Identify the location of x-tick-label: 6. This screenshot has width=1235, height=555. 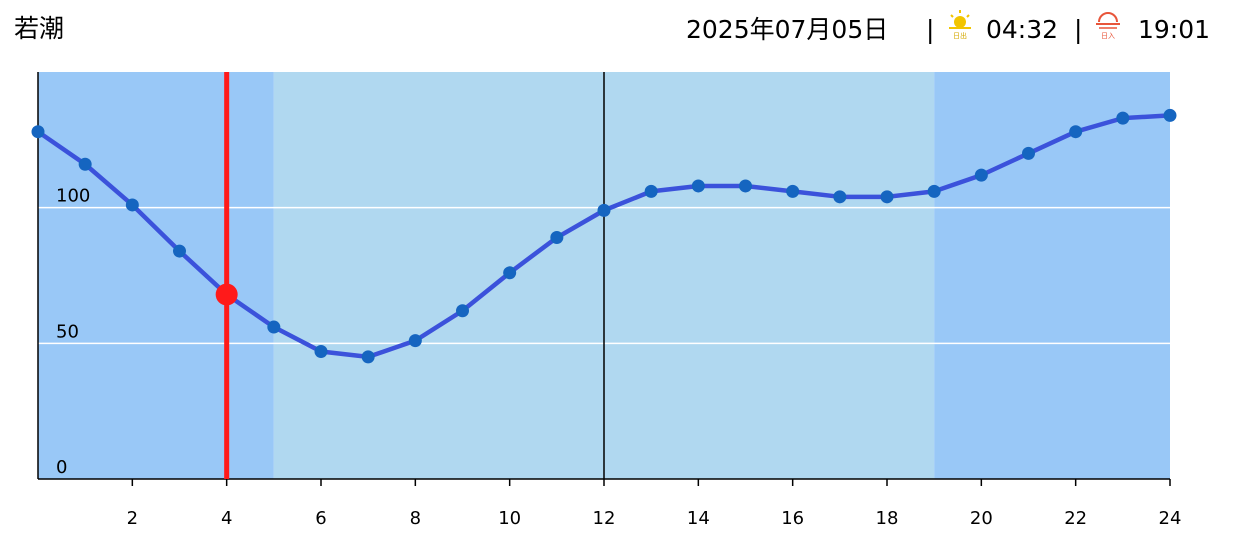
(320, 518).